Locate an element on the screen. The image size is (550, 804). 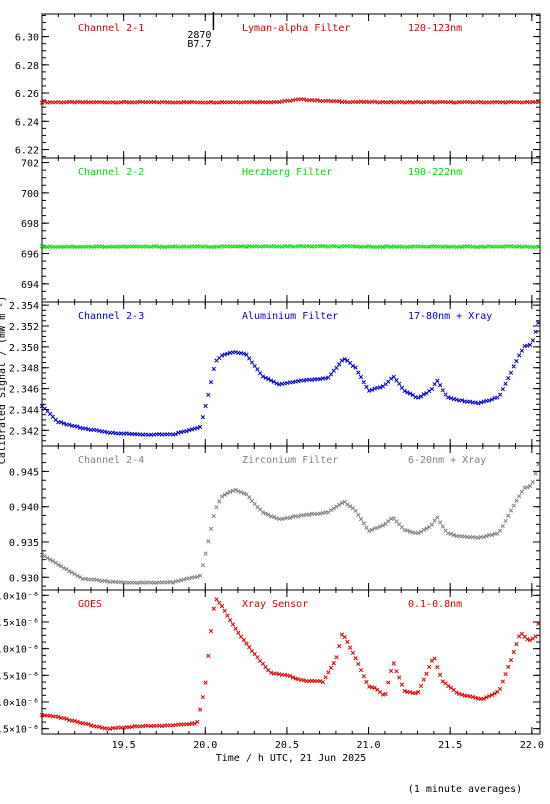
y-tick-label: 0.945 is located at coordinates (24, 472).